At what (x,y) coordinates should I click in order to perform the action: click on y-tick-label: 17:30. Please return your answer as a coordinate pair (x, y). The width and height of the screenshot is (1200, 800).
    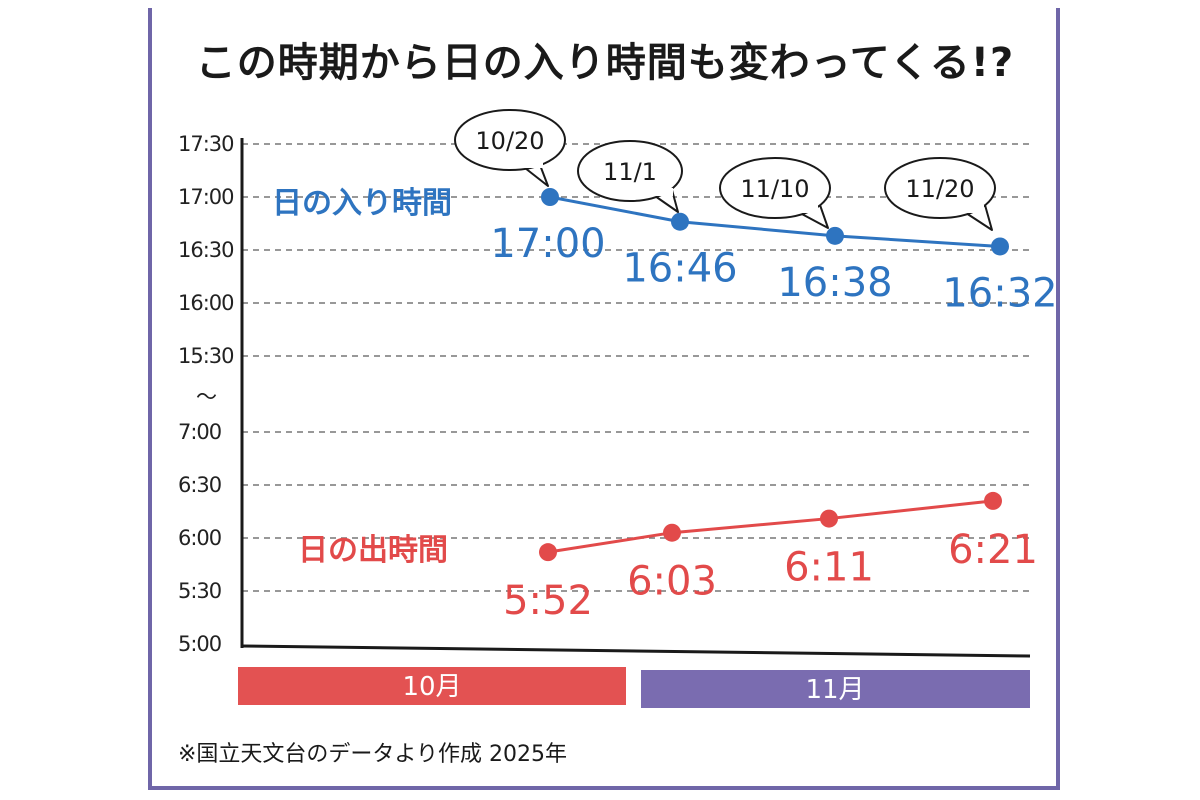
    Looking at the image, I should click on (206, 144).